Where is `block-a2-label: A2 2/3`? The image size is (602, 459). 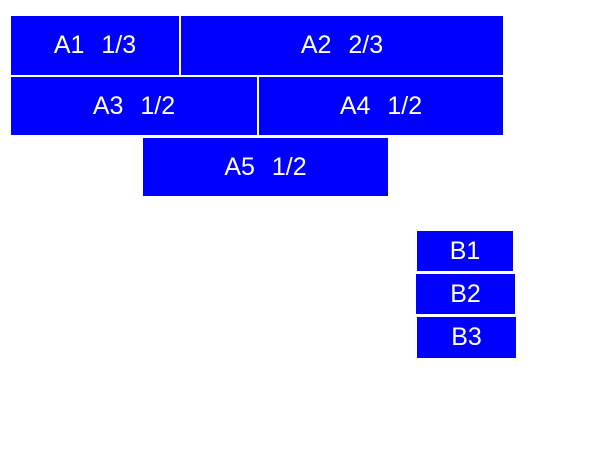 block-a2-label: A2 2/3 is located at coordinates (342, 45).